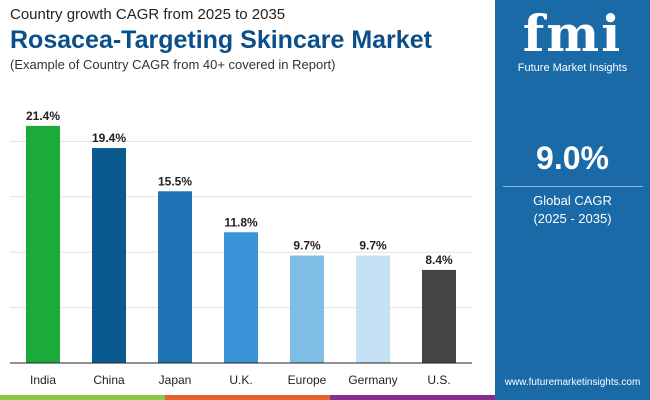  Describe the element at coordinates (43, 244) in the screenshot. I see `bar-india` at that location.